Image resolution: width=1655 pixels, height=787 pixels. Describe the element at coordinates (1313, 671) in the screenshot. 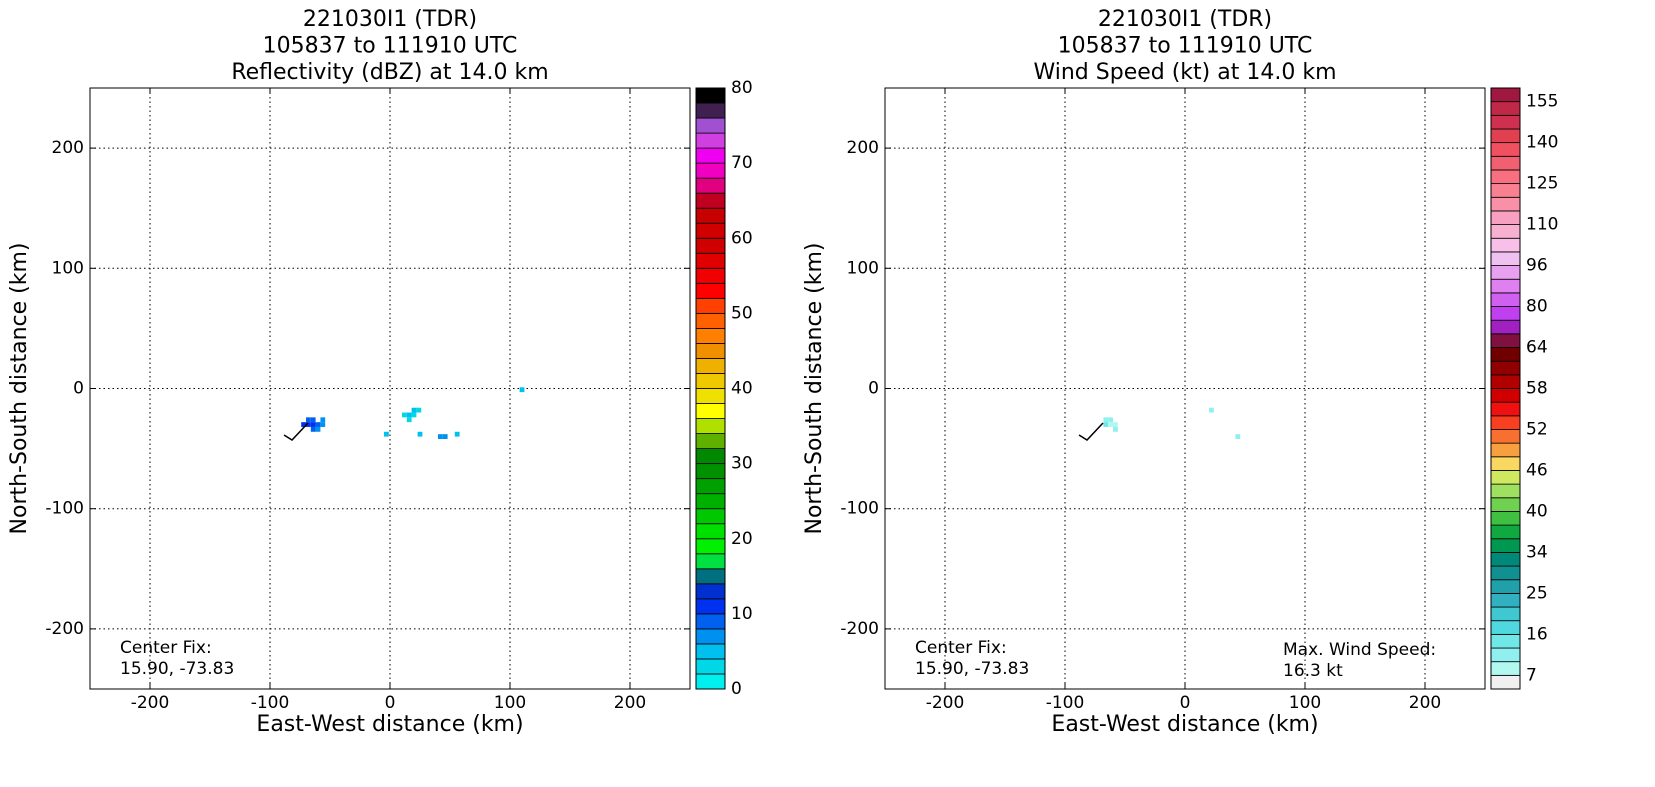

I see `annotation: 16.3 kt` at that location.